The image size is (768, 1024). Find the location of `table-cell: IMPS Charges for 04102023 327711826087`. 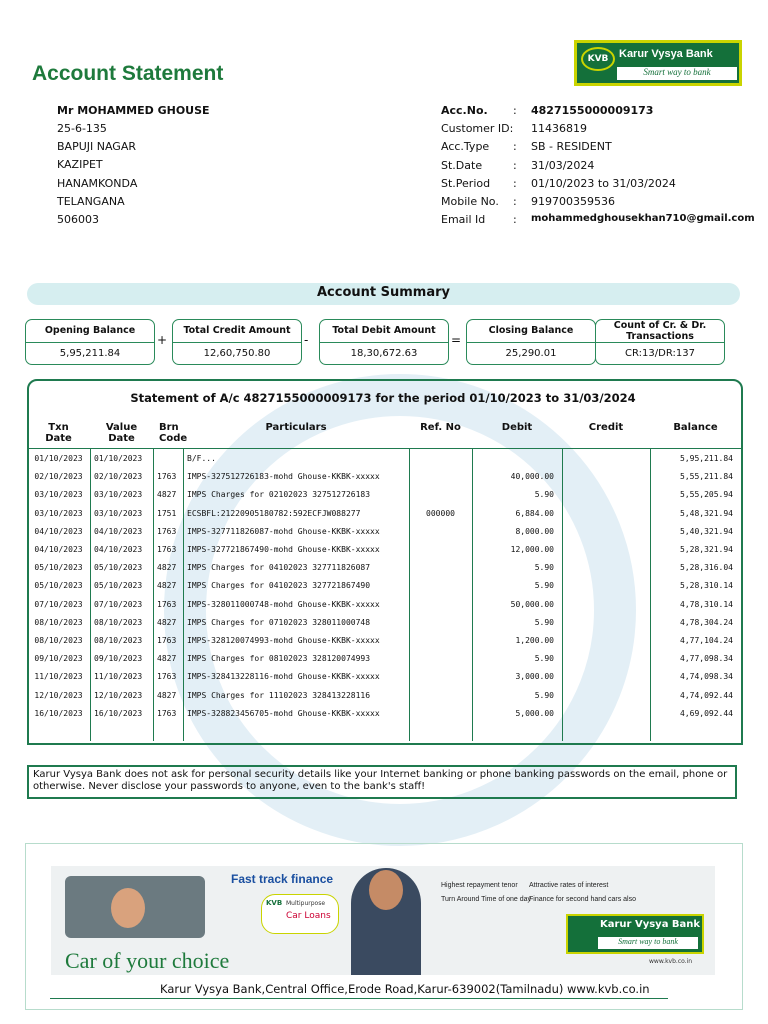

table-cell: IMPS Charges for 04102023 327711826087 is located at coordinates (279, 568).